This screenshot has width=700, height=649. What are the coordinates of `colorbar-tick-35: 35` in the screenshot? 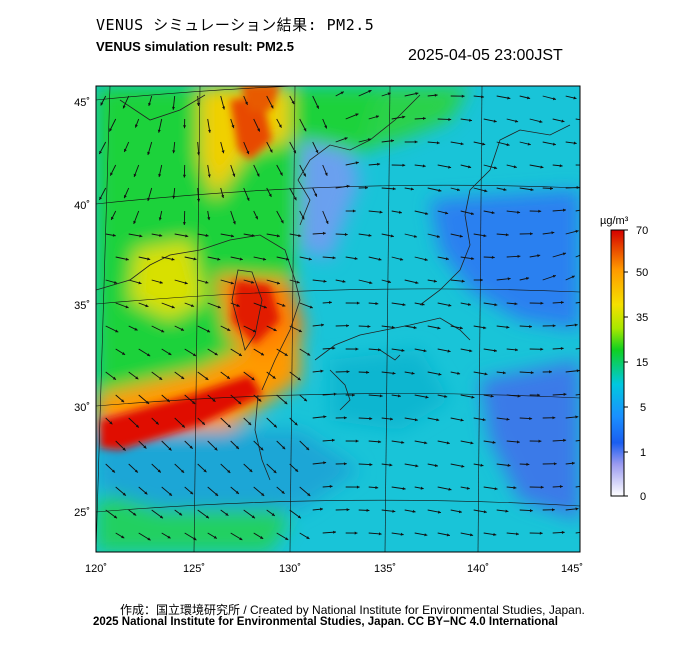 It's located at (642, 318).